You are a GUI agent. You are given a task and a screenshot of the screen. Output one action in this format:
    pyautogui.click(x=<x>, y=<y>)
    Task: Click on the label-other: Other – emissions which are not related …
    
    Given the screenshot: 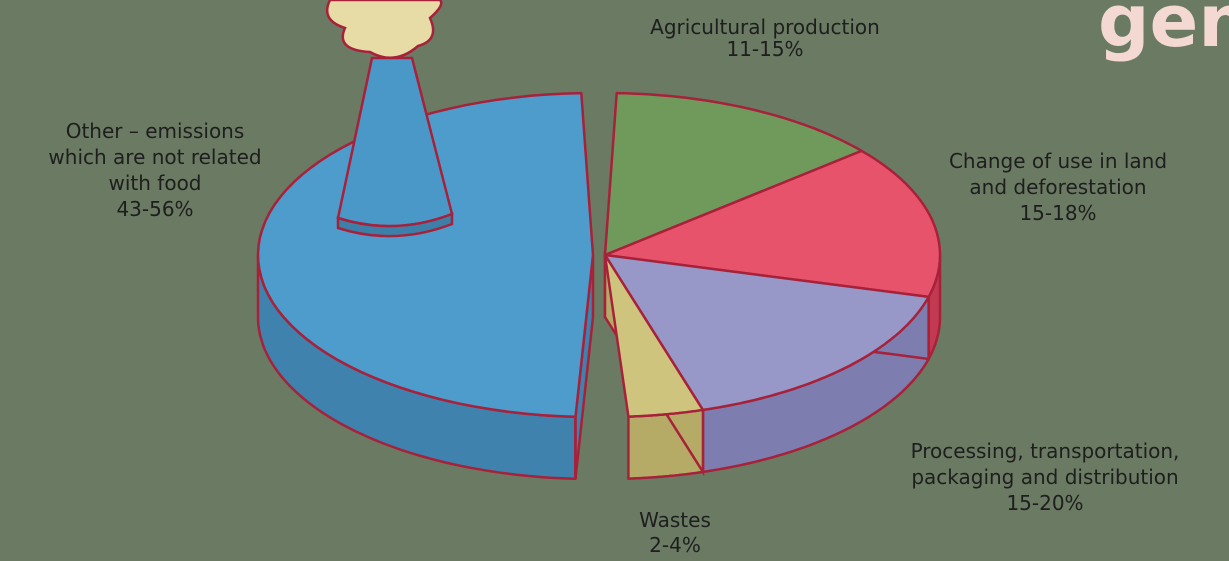 What is the action you would take?
    pyautogui.click(x=154, y=170)
    